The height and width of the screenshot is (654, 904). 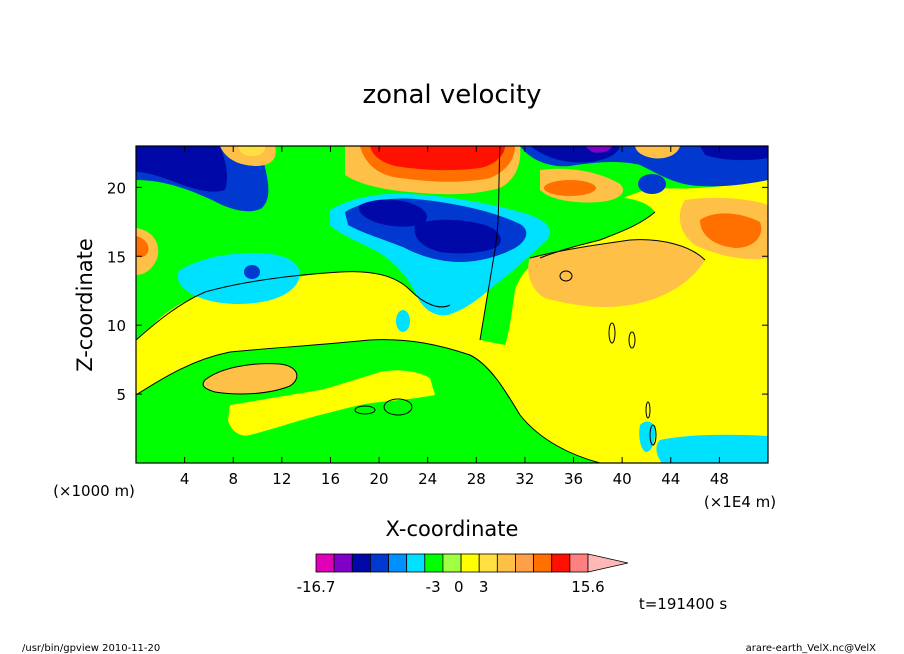 What do you see at coordinates (393, 213) in the screenshot?
I see `region-navy-center-a` at bounding box center [393, 213].